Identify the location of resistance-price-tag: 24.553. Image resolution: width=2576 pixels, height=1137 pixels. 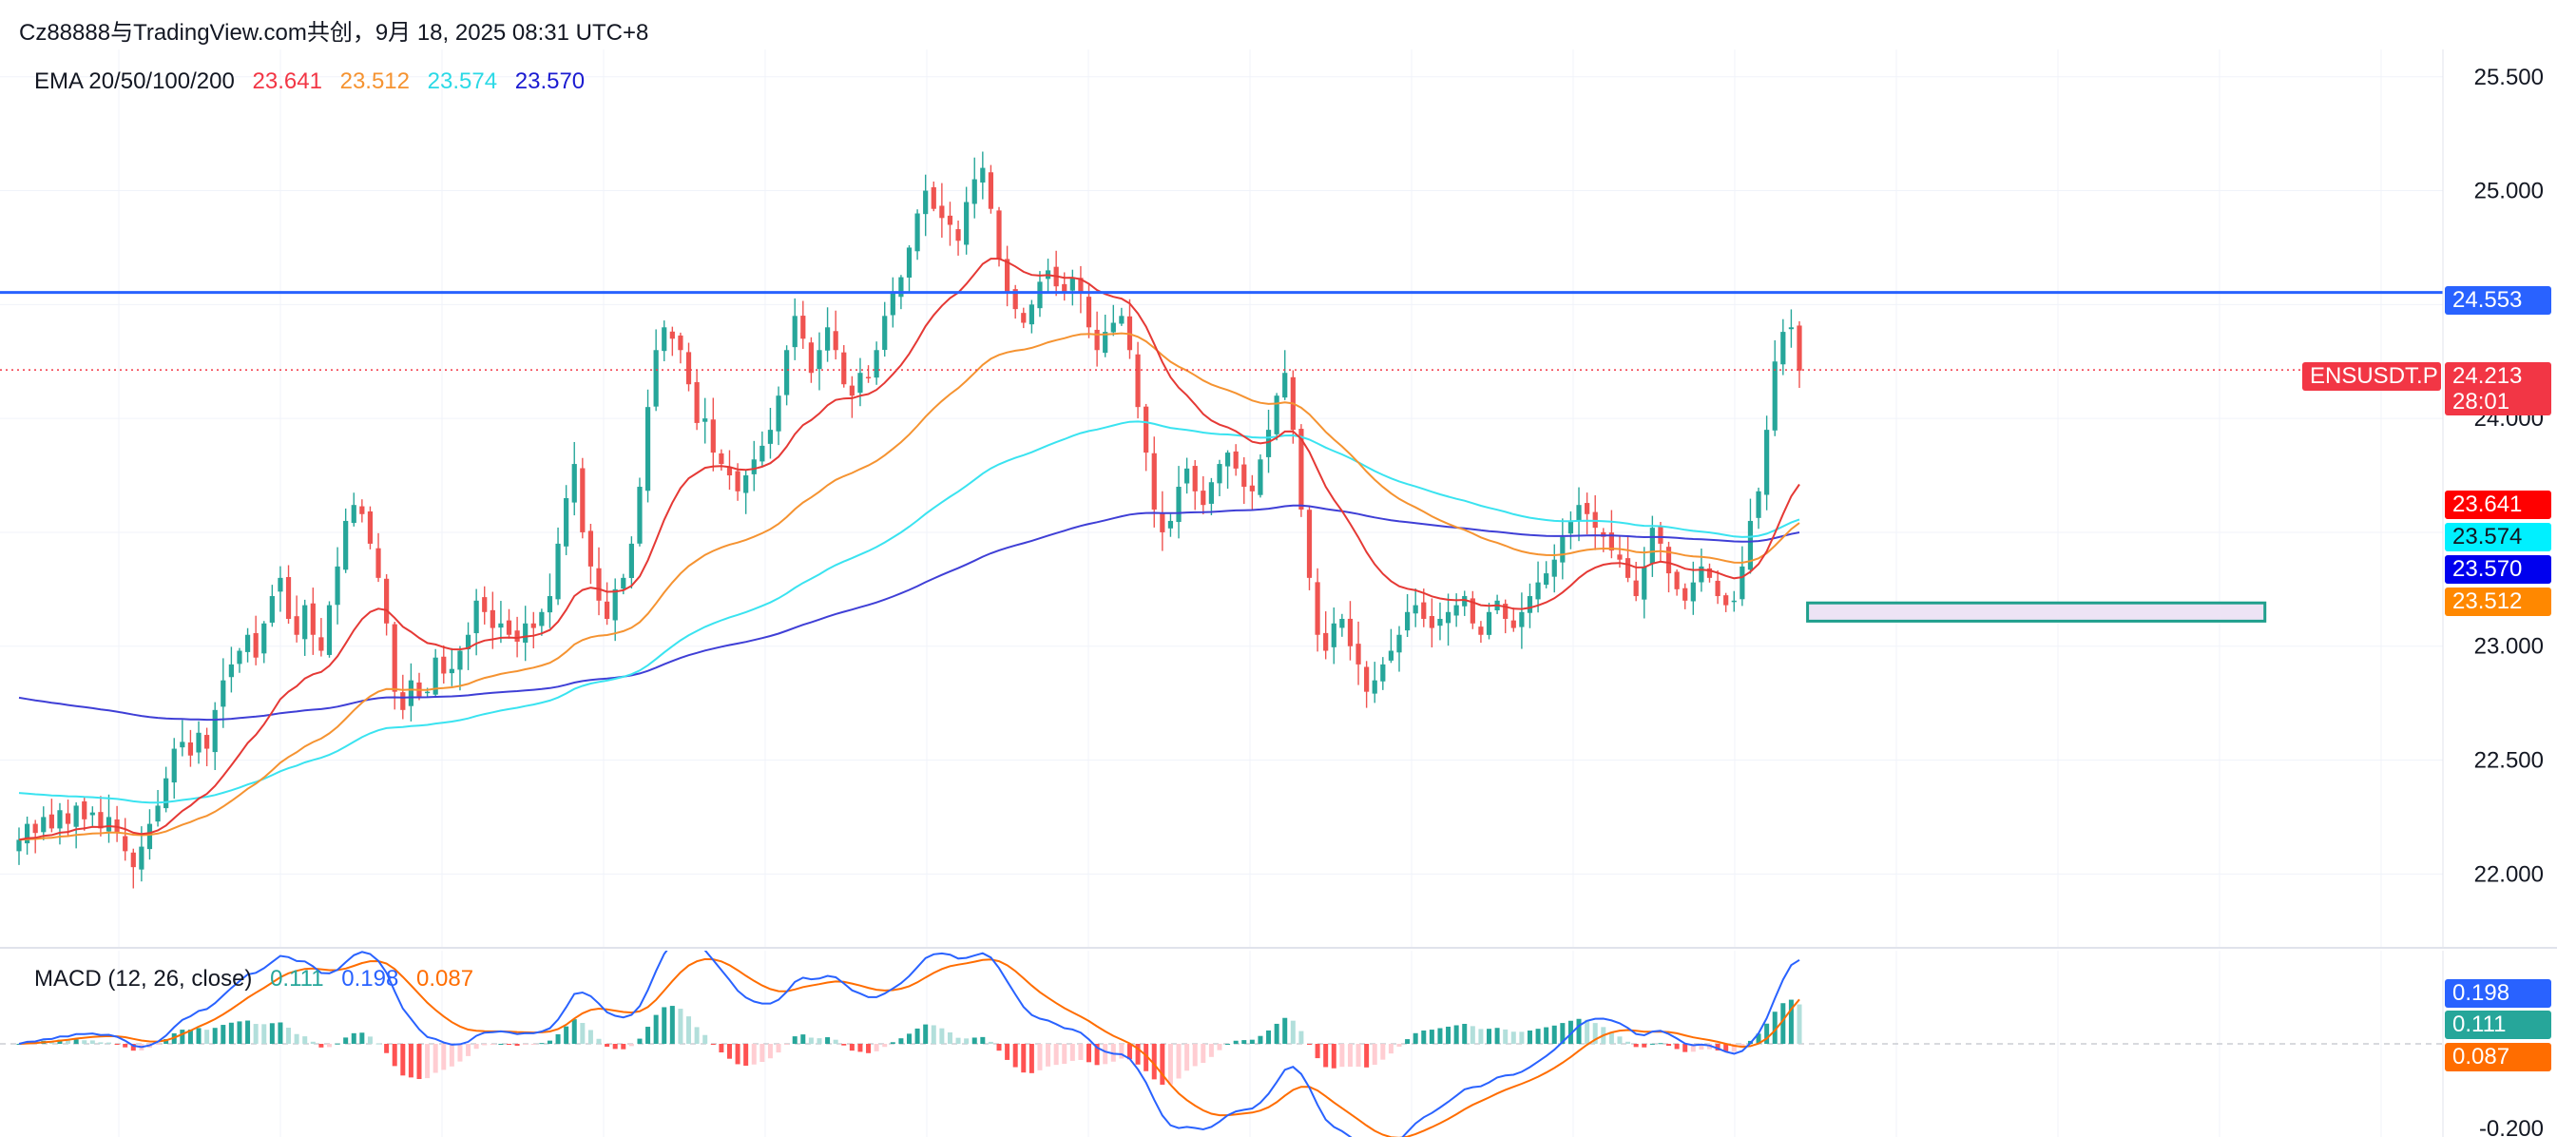
(2498, 300).